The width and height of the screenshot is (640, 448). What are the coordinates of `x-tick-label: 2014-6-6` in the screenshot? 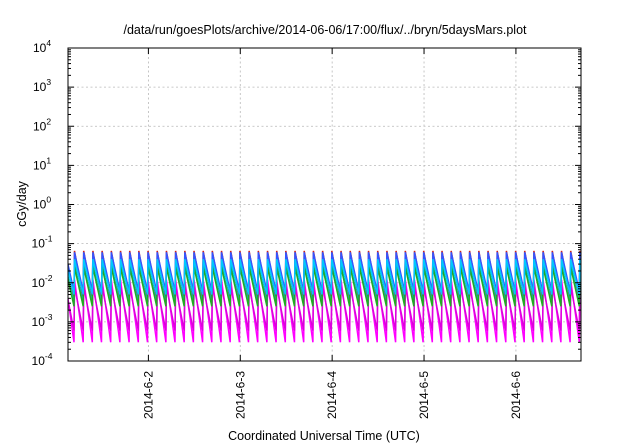 It's located at (516, 395).